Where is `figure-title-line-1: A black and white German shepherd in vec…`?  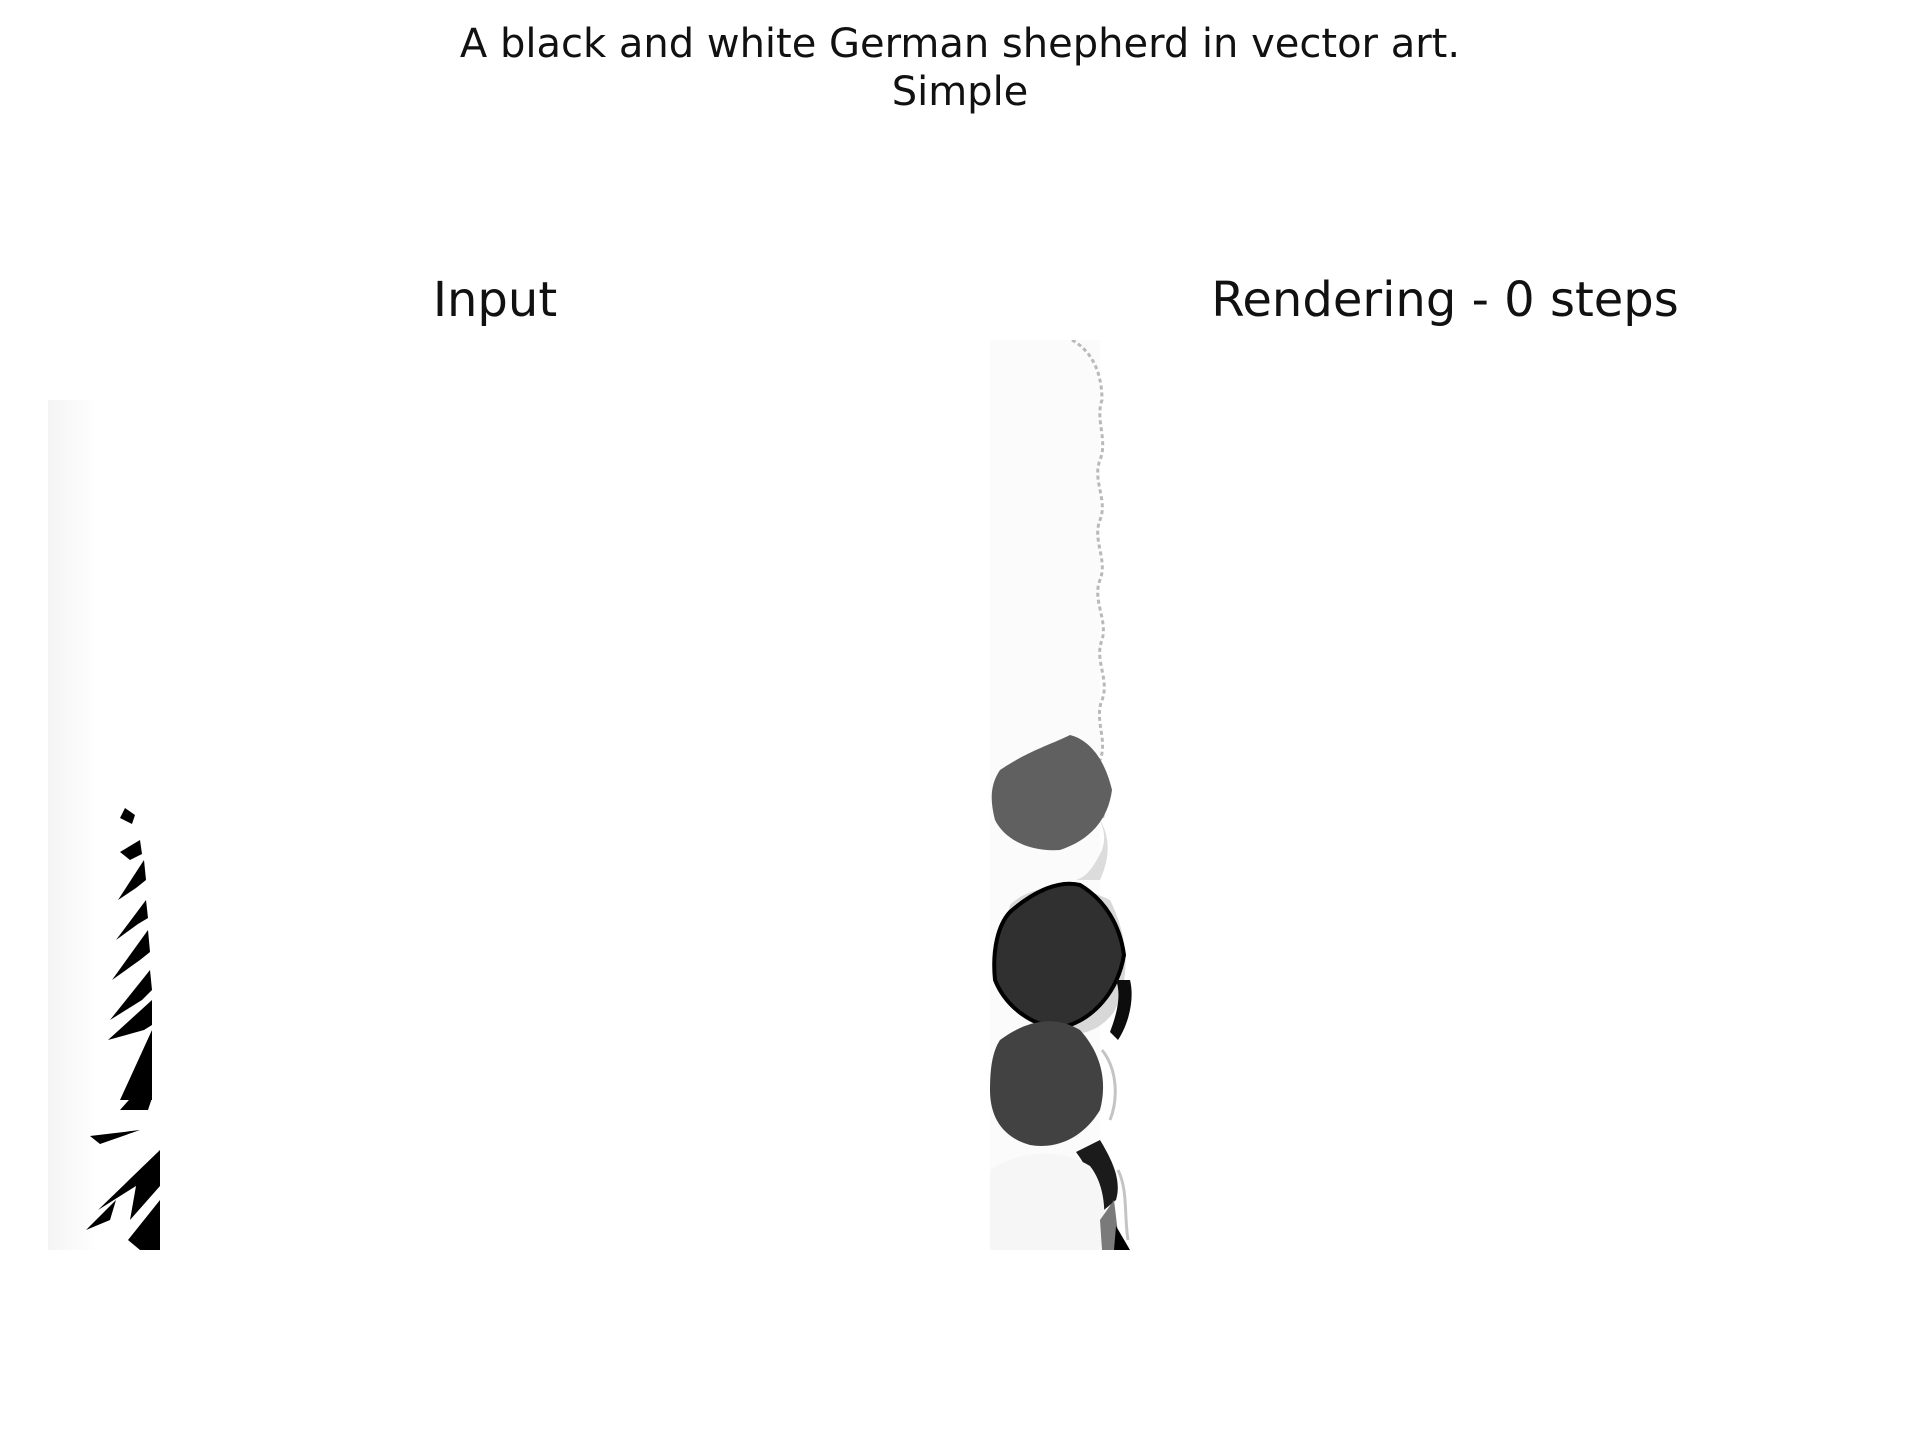 figure-title-line-1: A black and white German shepherd in vec… is located at coordinates (960, 44).